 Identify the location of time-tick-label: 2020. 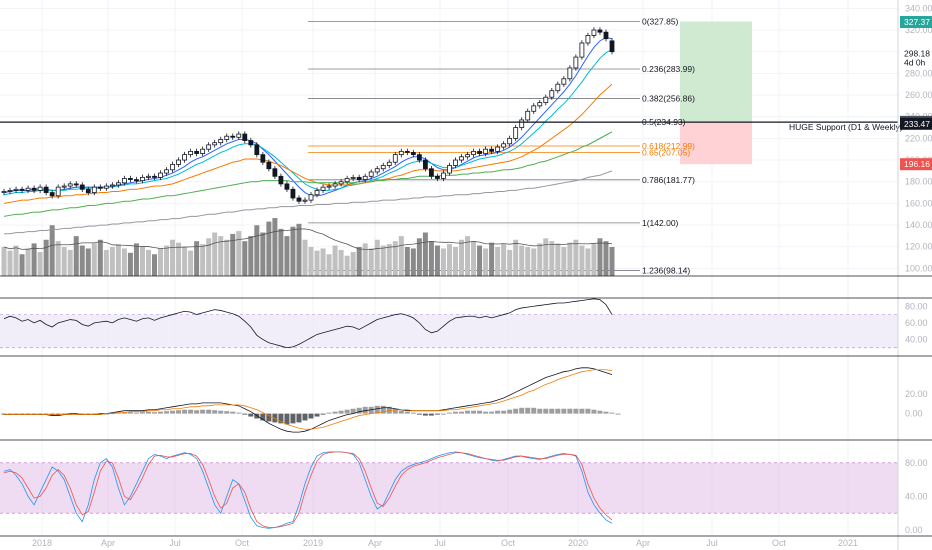
(578, 543).